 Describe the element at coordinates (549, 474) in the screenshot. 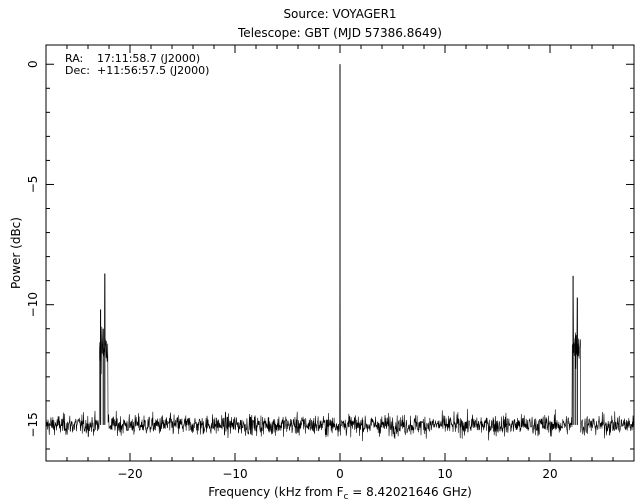

I see `x-tick-label: 20` at that location.